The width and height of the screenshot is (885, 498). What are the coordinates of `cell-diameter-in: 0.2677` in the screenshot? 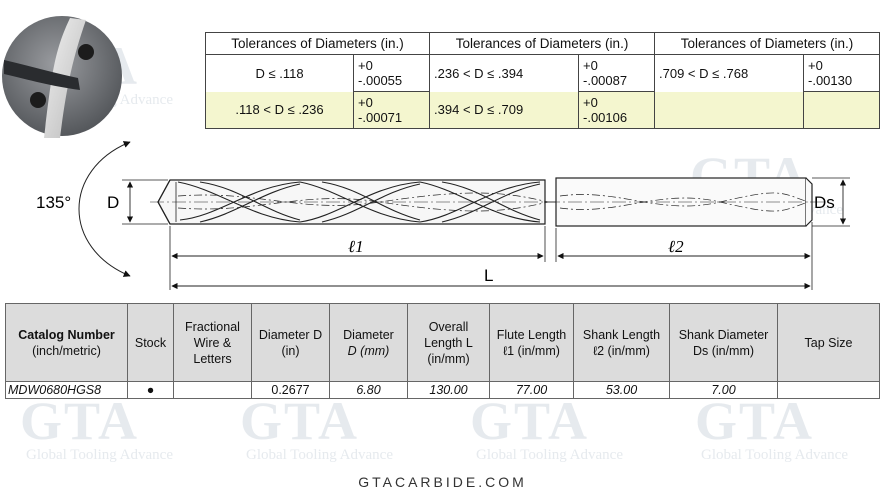 It's located at (290, 390).